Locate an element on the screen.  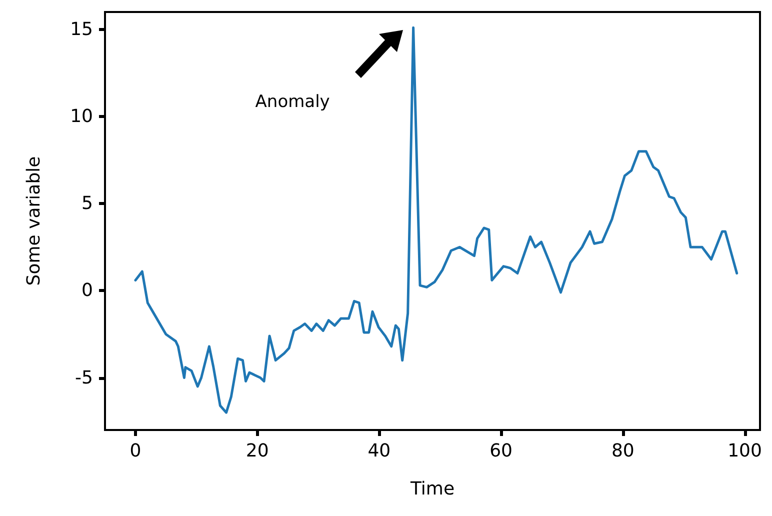
annotation: Anomaly is located at coordinates (292, 102).